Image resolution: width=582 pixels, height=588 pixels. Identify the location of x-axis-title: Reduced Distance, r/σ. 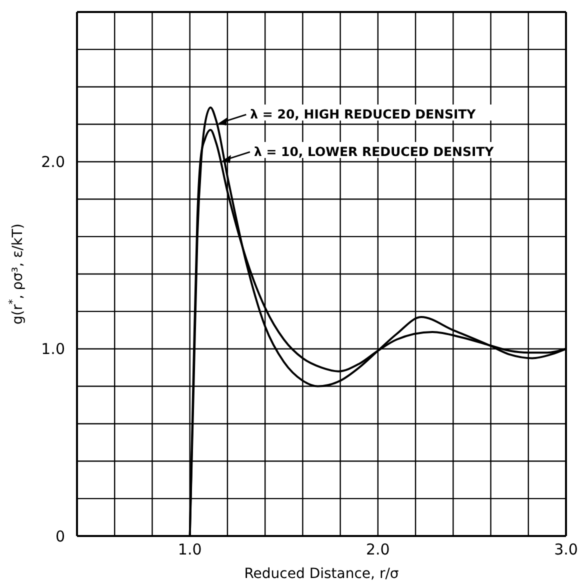
(321, 574).